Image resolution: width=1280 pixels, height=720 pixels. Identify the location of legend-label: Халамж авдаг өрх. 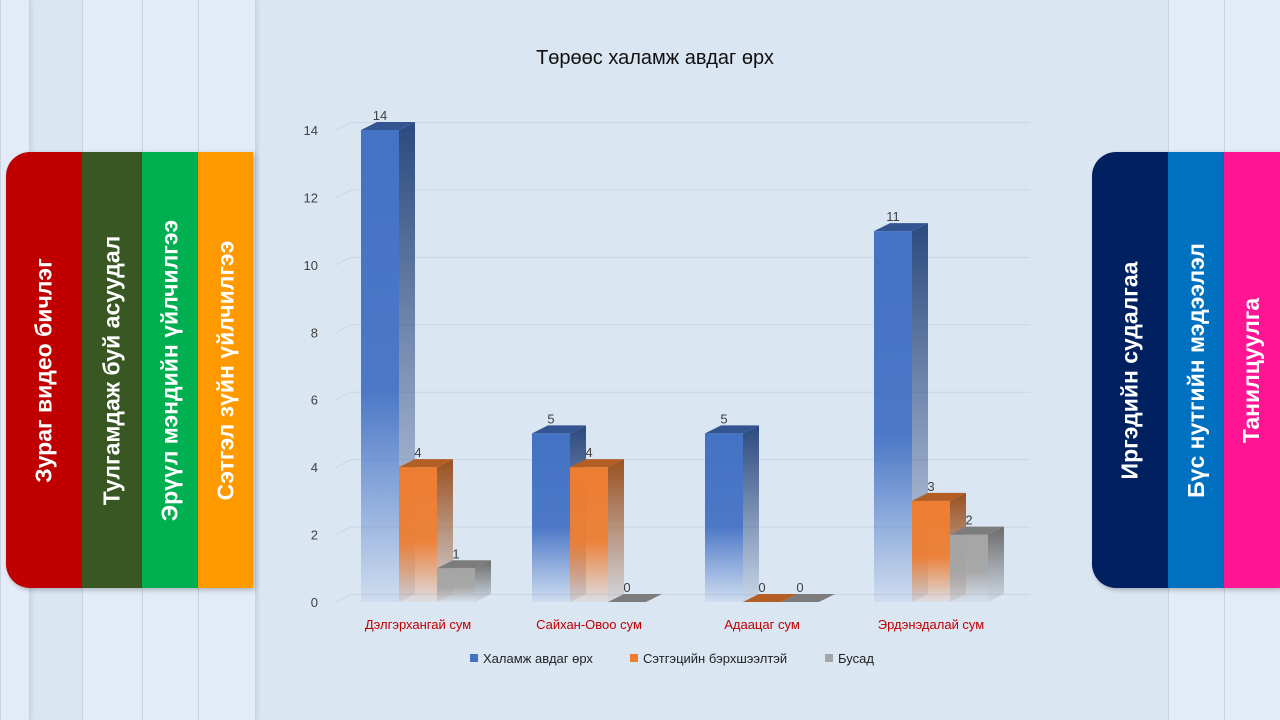
(538, 658).